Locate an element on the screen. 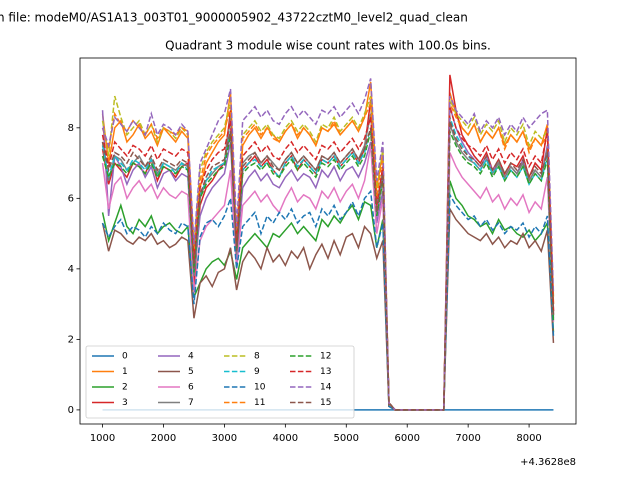 The image size is (640, 484). legend-label: 6 is located at coordinates (191, 388).